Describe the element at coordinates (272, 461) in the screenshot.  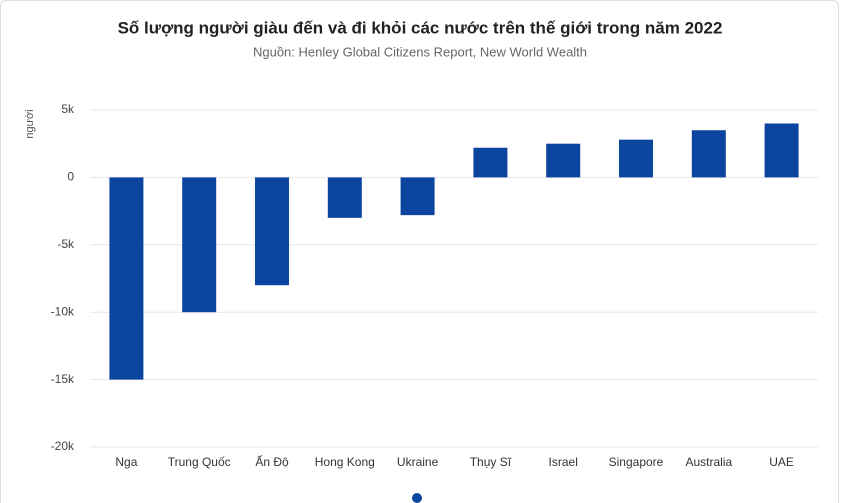
I see `x-tick-label: Ấn Độ` at that location.